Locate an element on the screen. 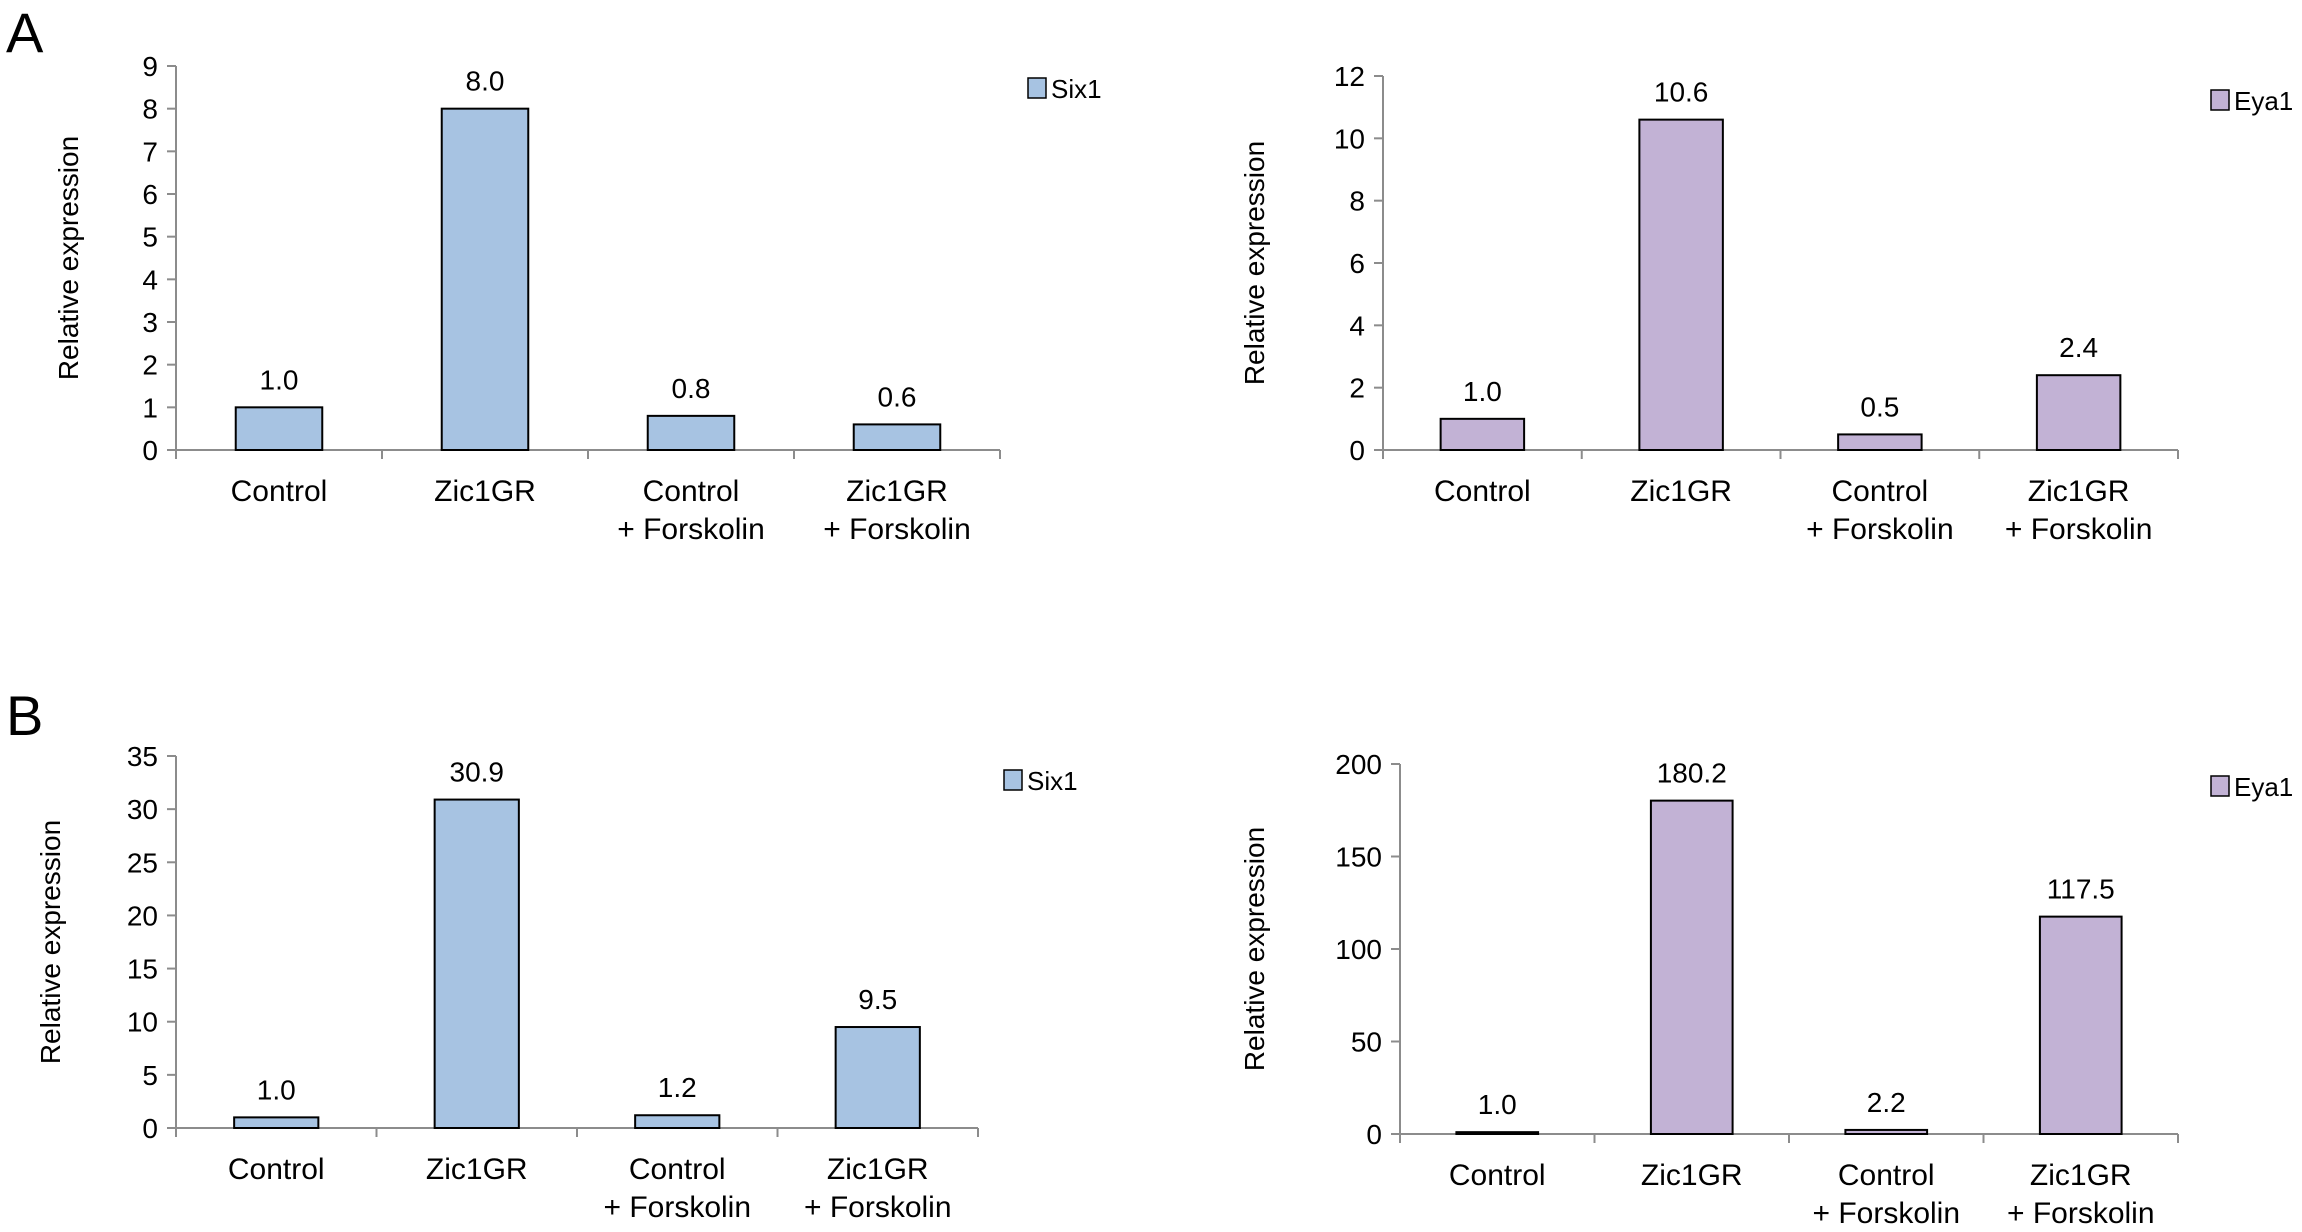  legend-label: Six1 is located at coordinates (1076, 89).